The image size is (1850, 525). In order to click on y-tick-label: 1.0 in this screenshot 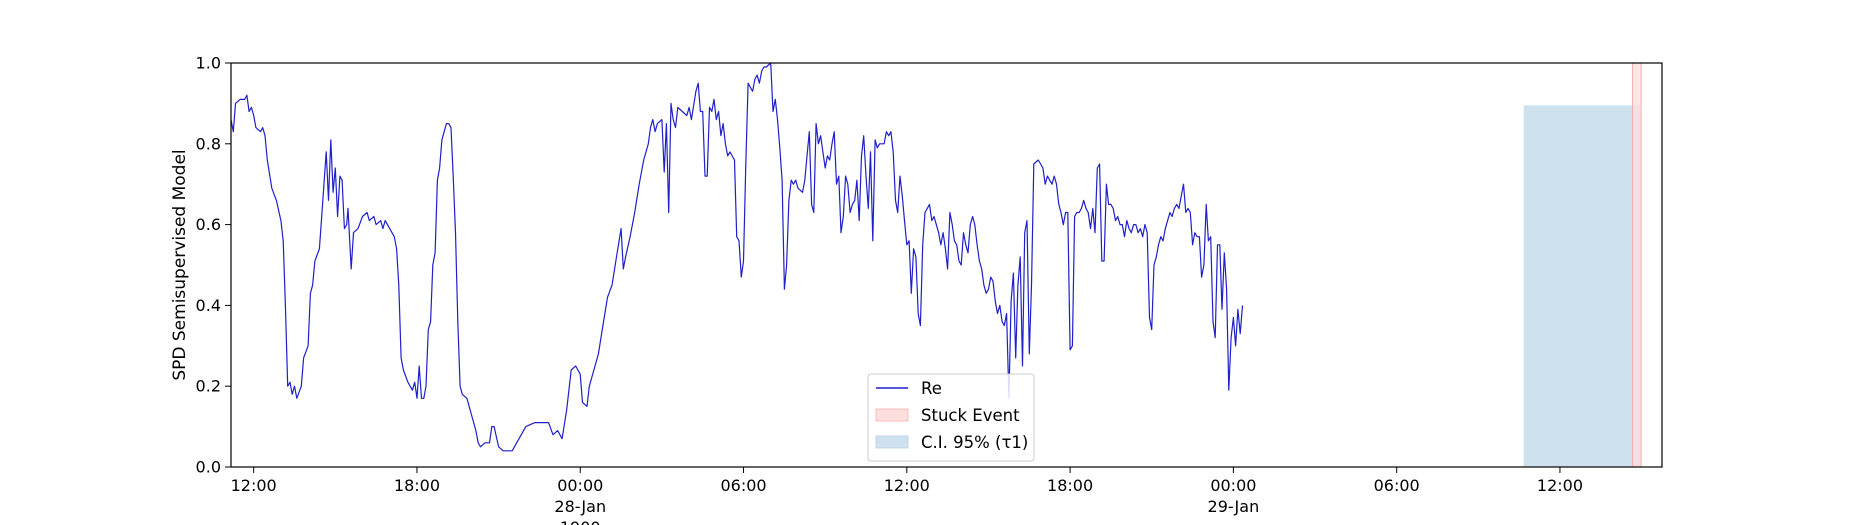, I will do `click(208, 63)`.